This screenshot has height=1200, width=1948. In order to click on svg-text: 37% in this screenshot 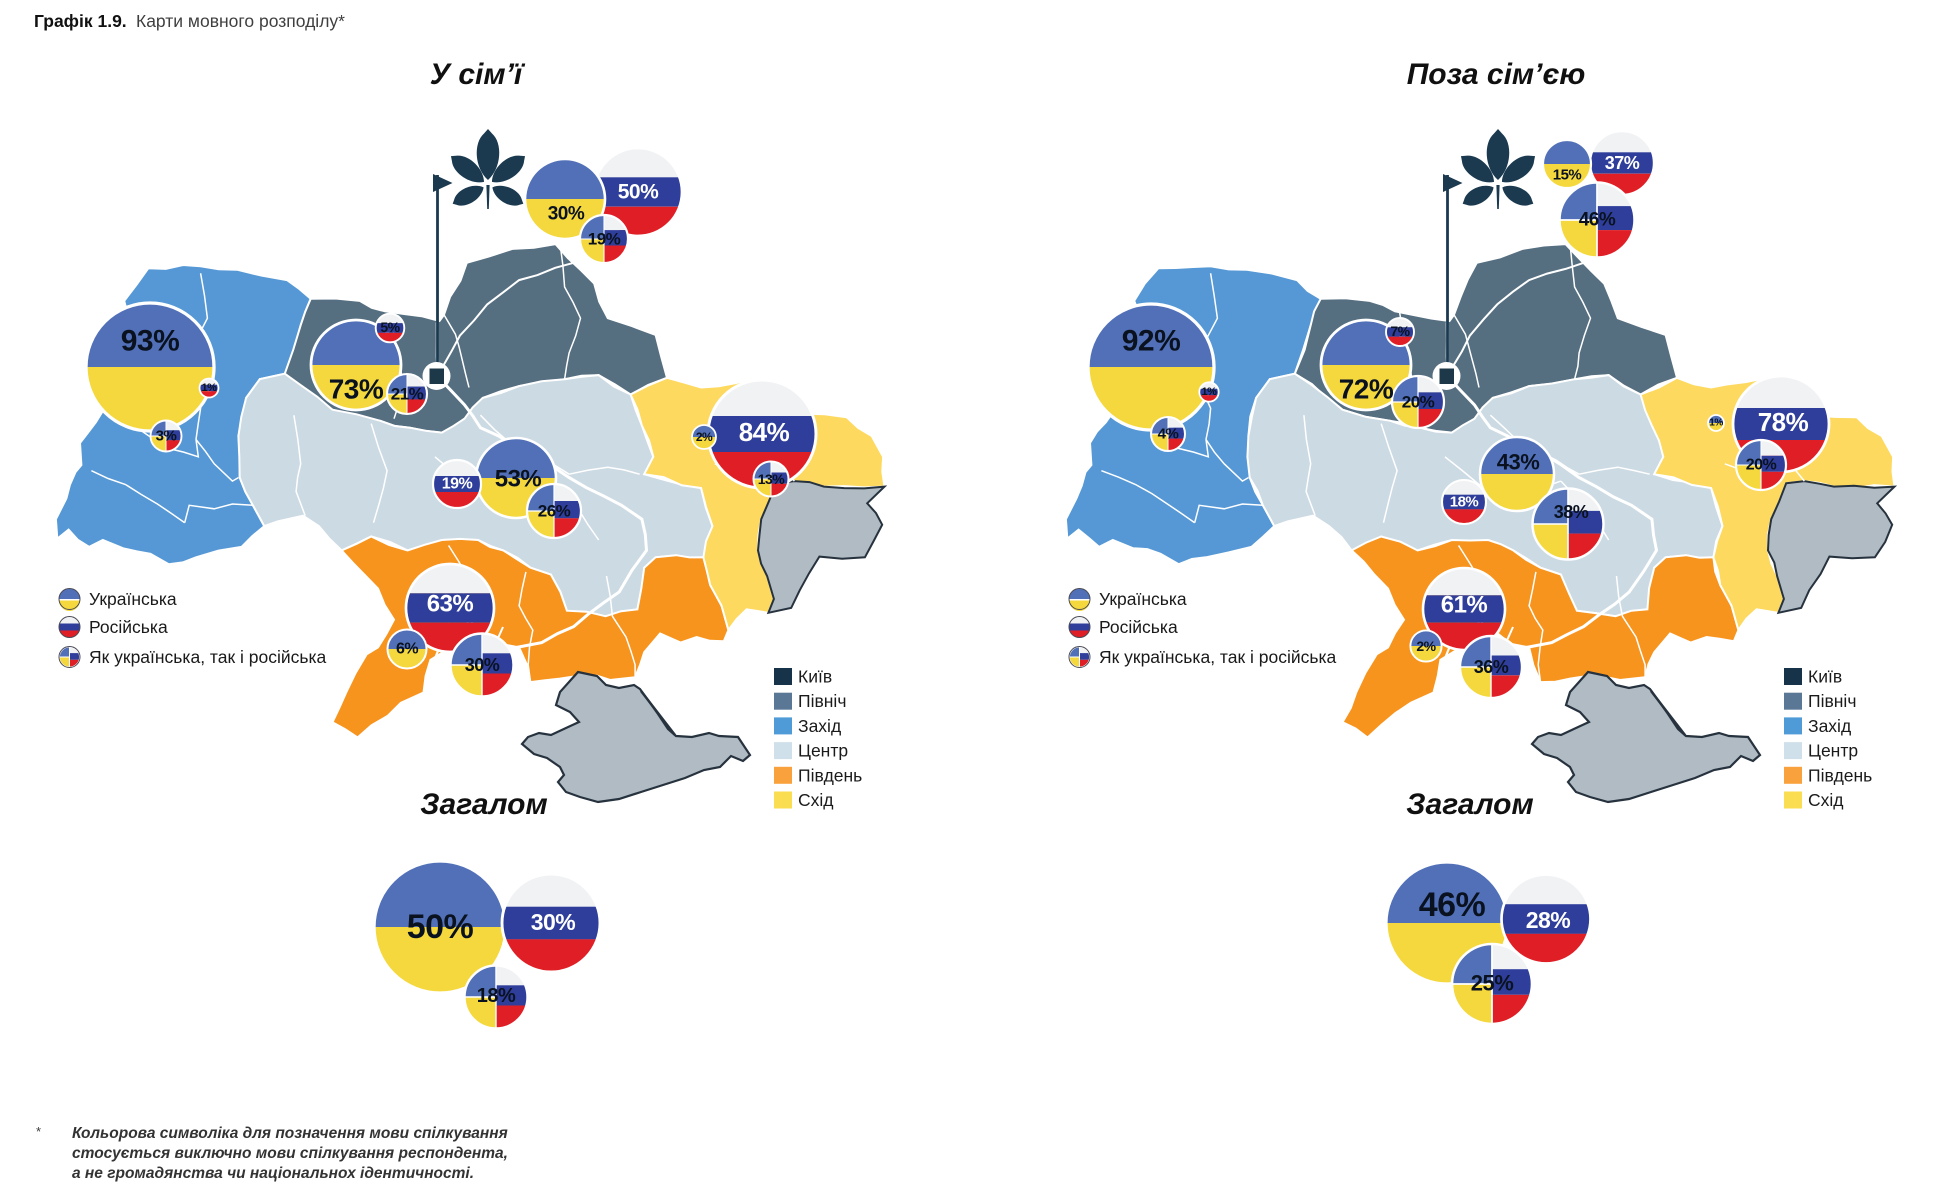, I will do `click(1622, 163)`.